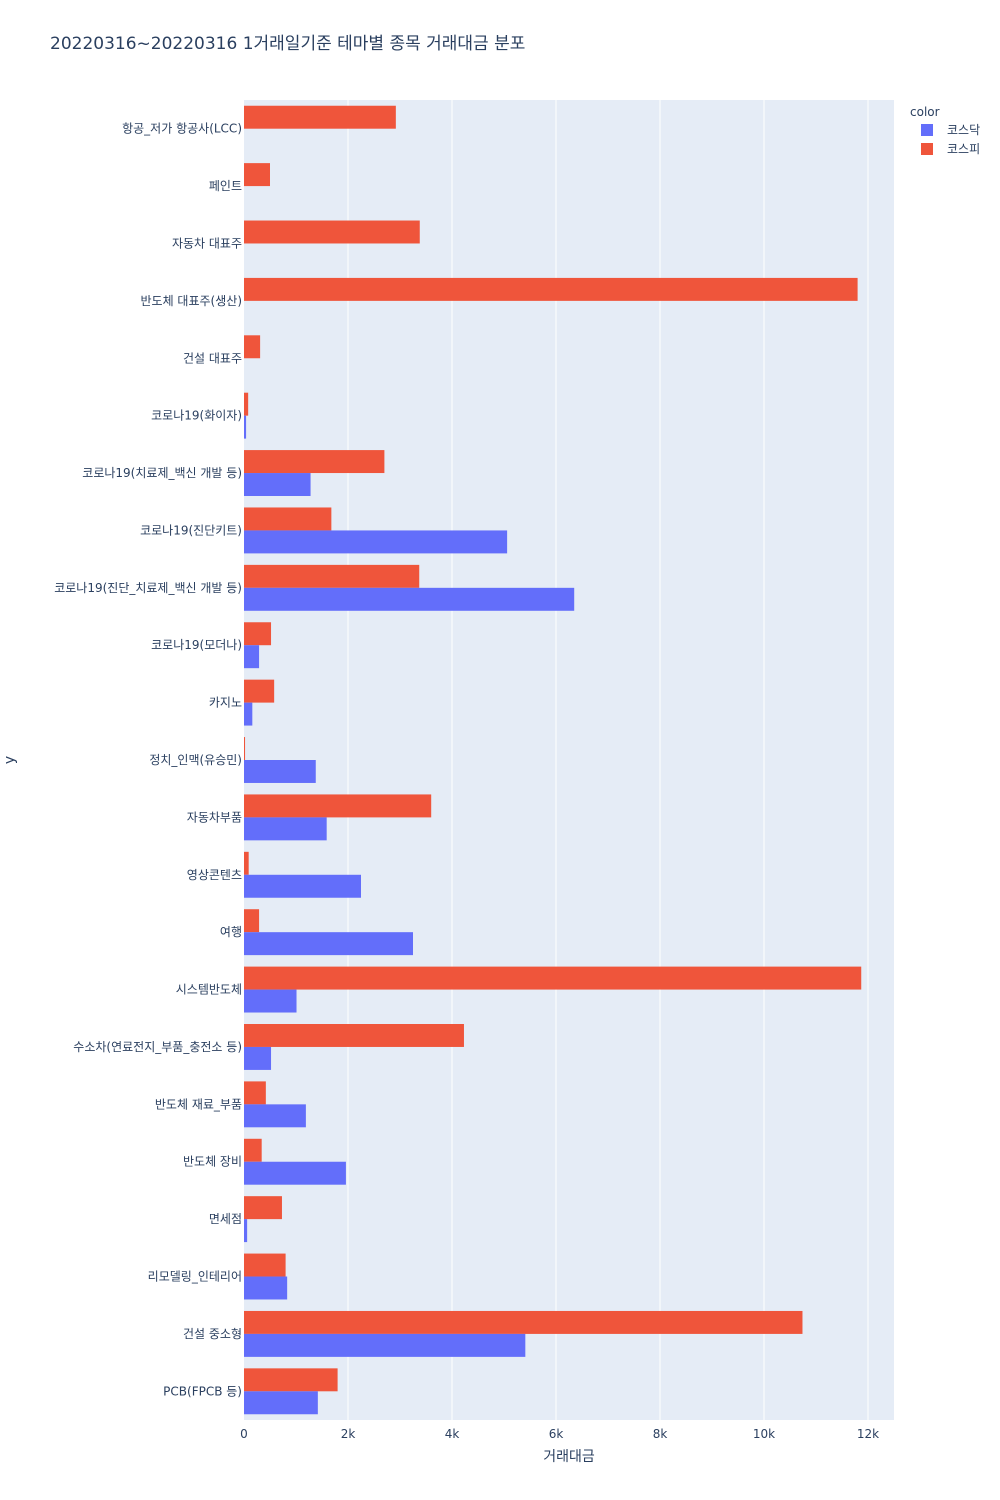 The image size is (1000, 1500). Describe the element at coordinates (157, 1047) in the screenshot. I see `y-tick-label: 수소차(연료전지_부품_충전소 등)` at that location.